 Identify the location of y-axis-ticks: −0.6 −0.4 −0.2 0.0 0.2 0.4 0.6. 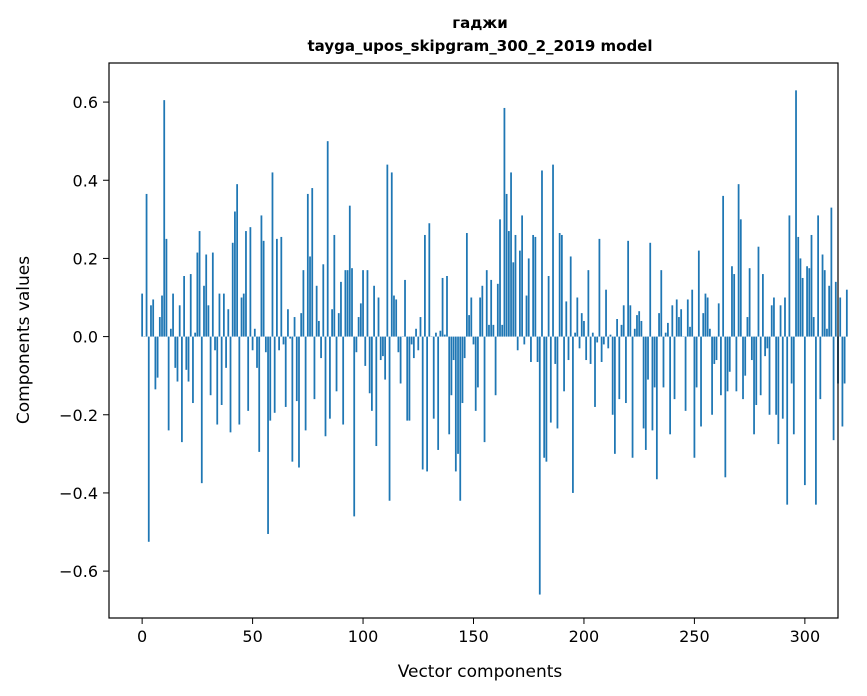
(84, 337).